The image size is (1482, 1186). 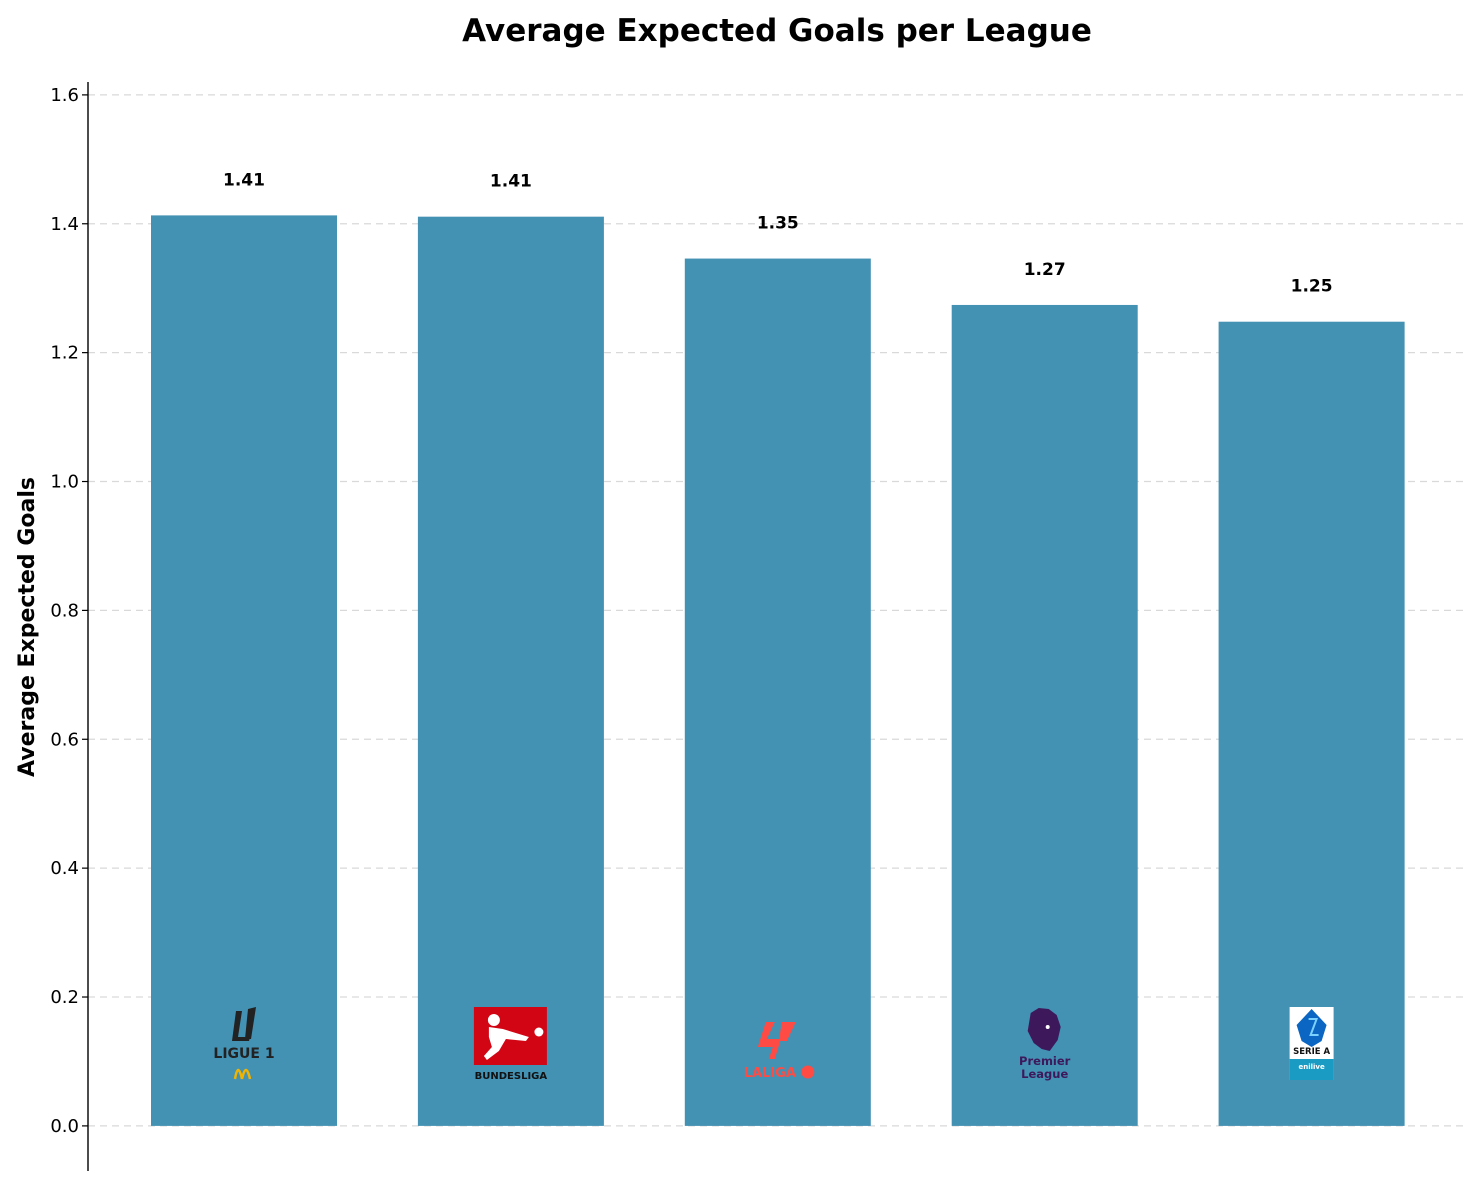 What do you see at coordinates (64, 868) in the screenshot?
I see `y-tick-label: 0.4` at bounding box center [64, 868].